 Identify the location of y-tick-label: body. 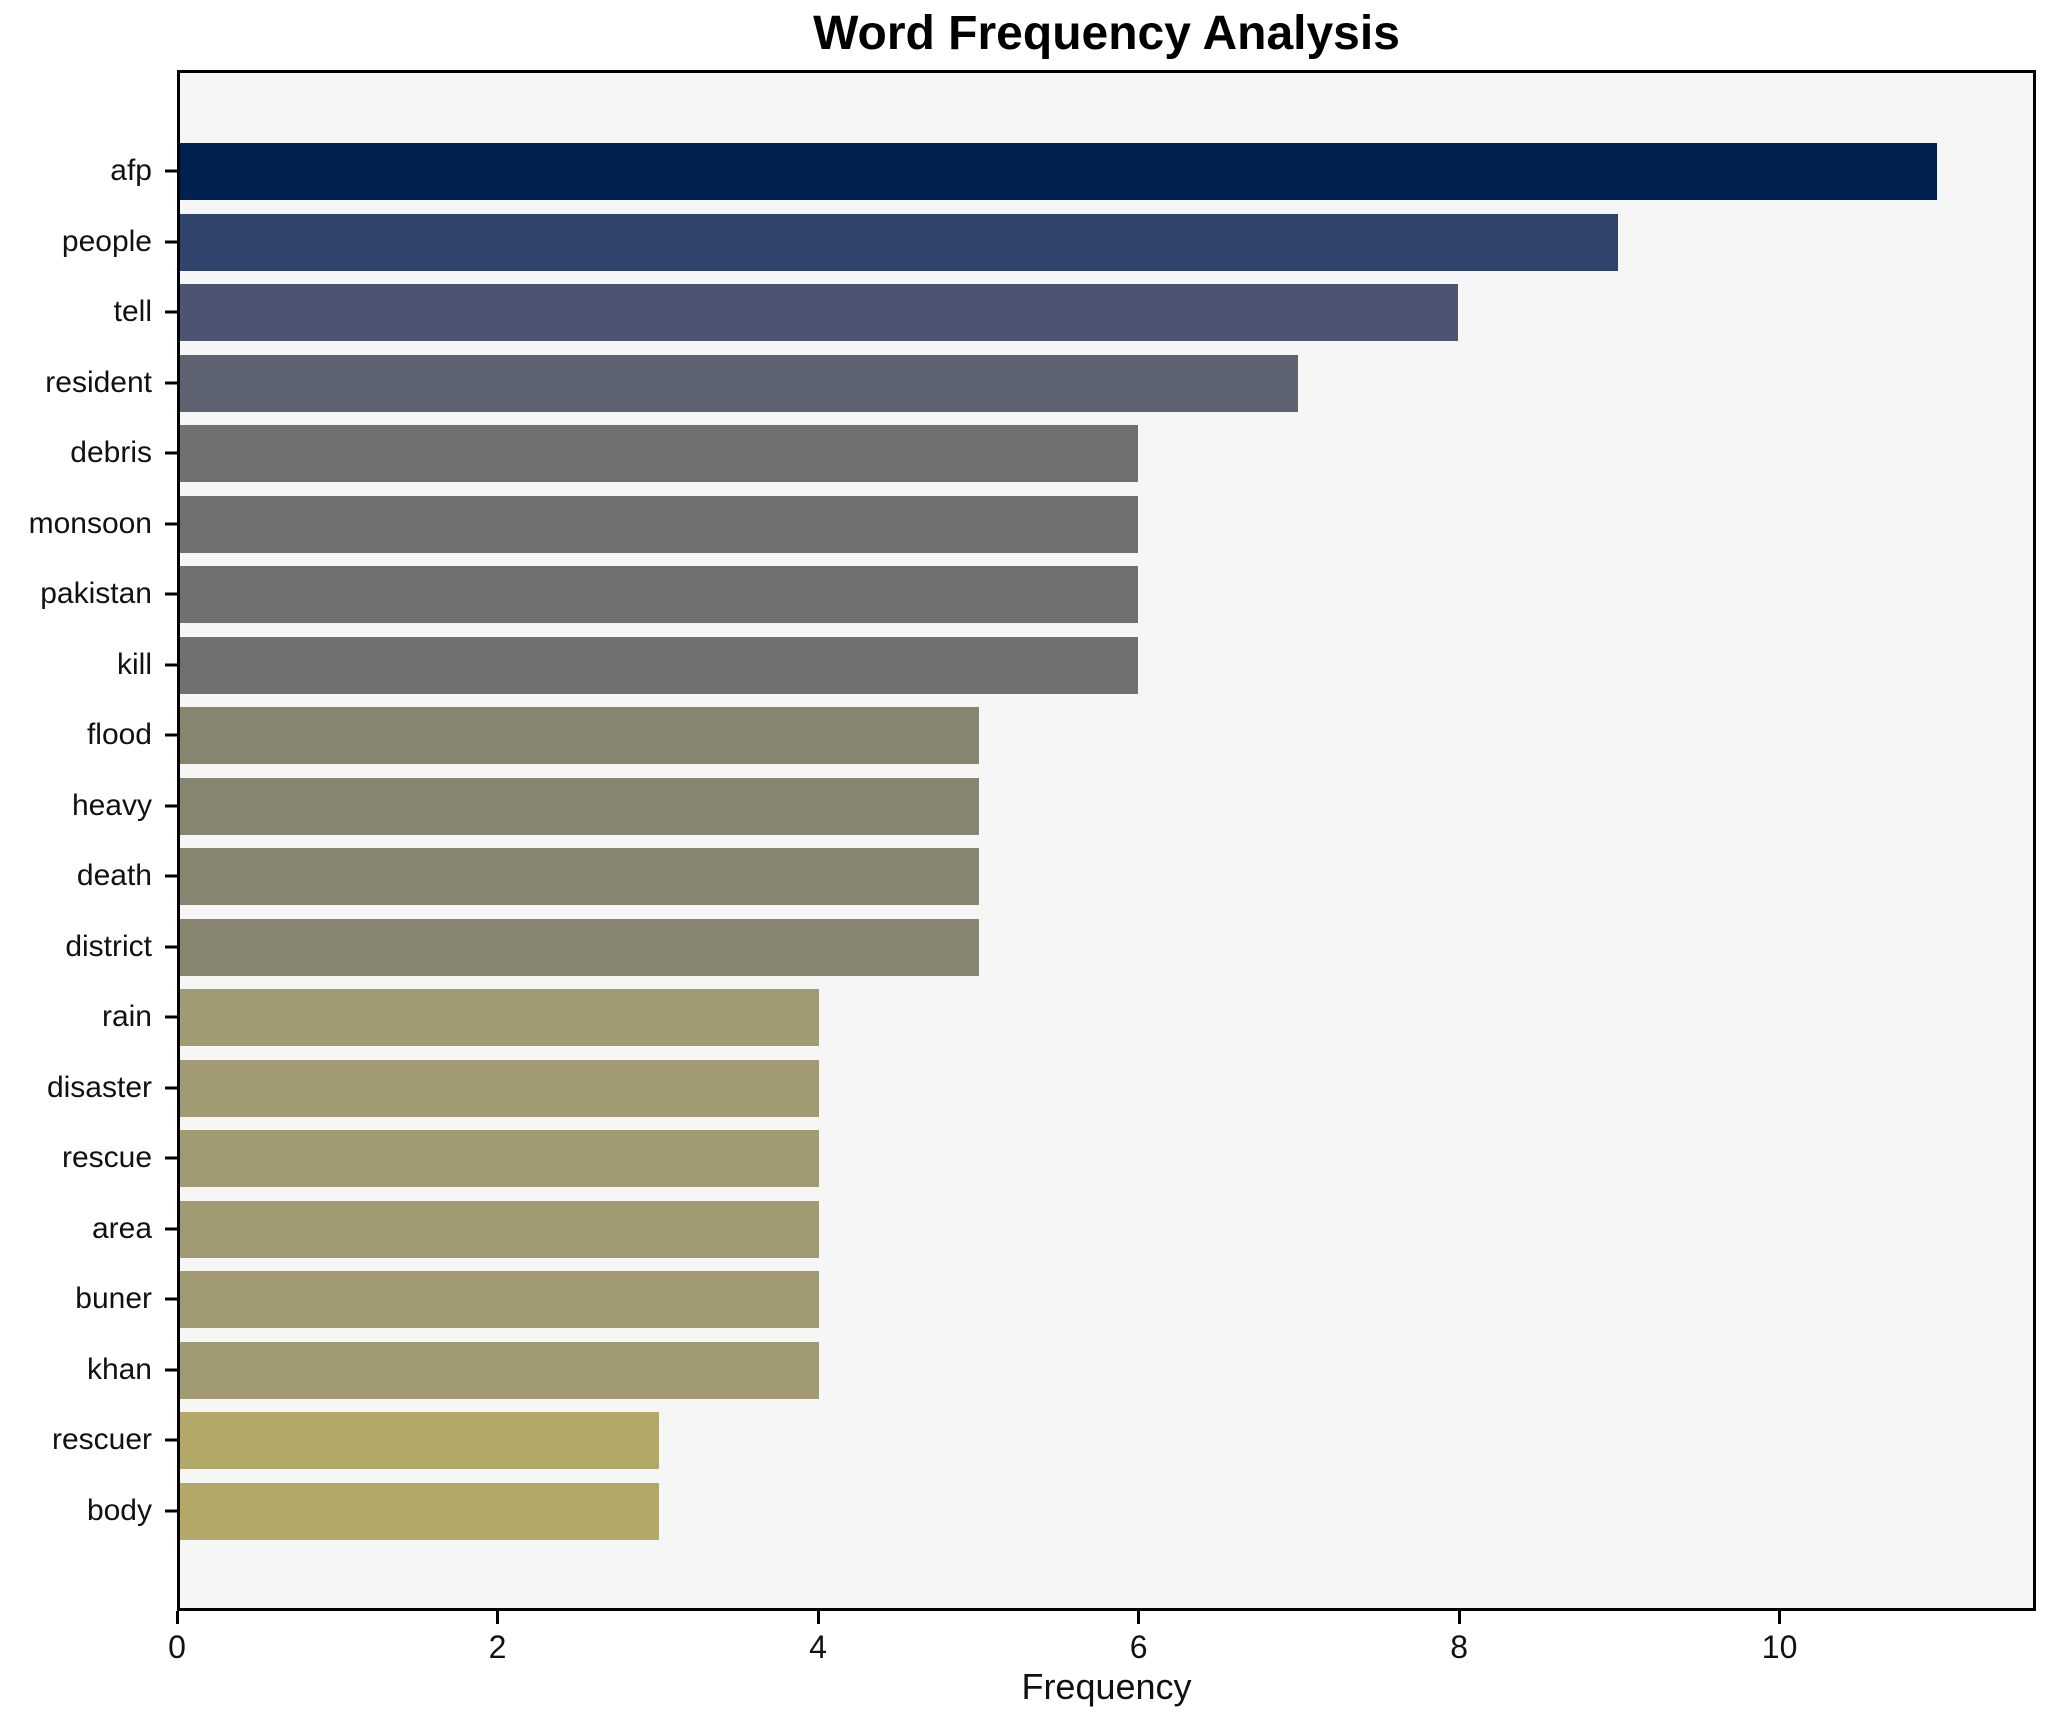
(119, 1510).